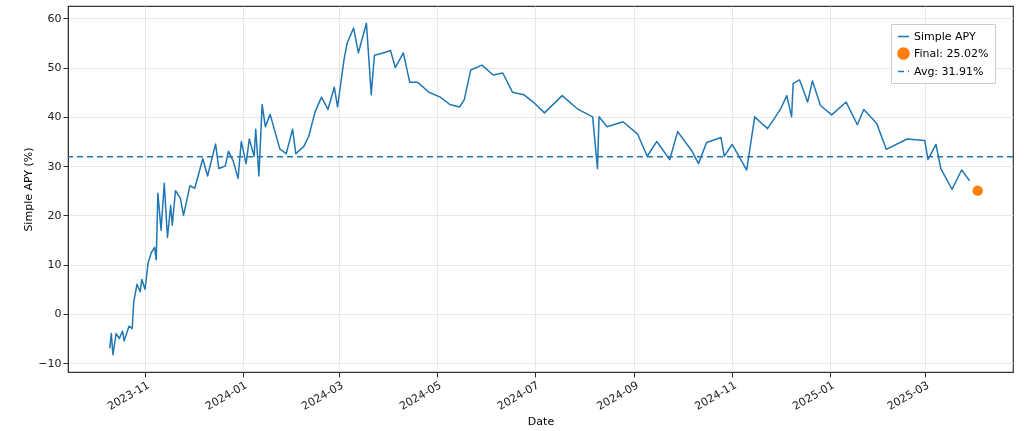 Image resolution: width=1032 pixels, height=431 pixels. I want to click on y-tick-label: 20, so click(54, 215).